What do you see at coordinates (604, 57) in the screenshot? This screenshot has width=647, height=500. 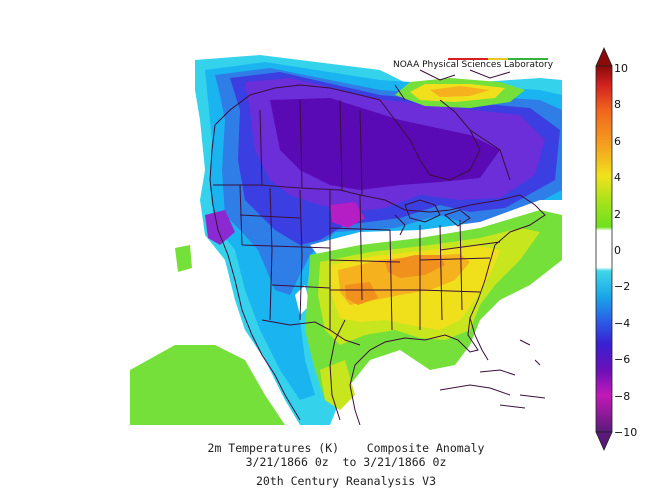 I see `colorbar-top-triangle` at bounding box center [604, 57].